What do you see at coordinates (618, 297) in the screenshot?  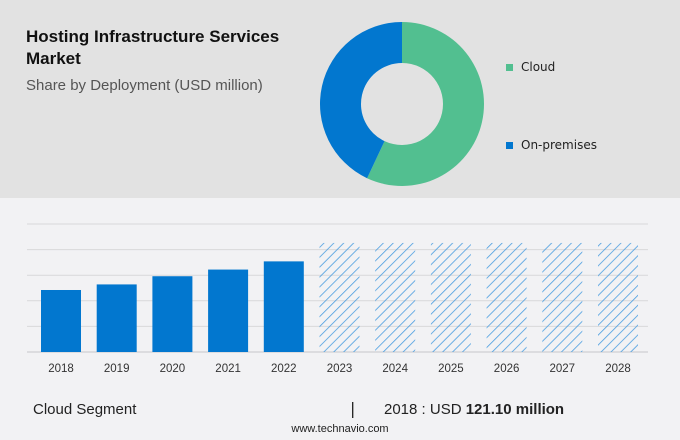 I see `forecast-bar-2028` at bounding box center [618, 297].